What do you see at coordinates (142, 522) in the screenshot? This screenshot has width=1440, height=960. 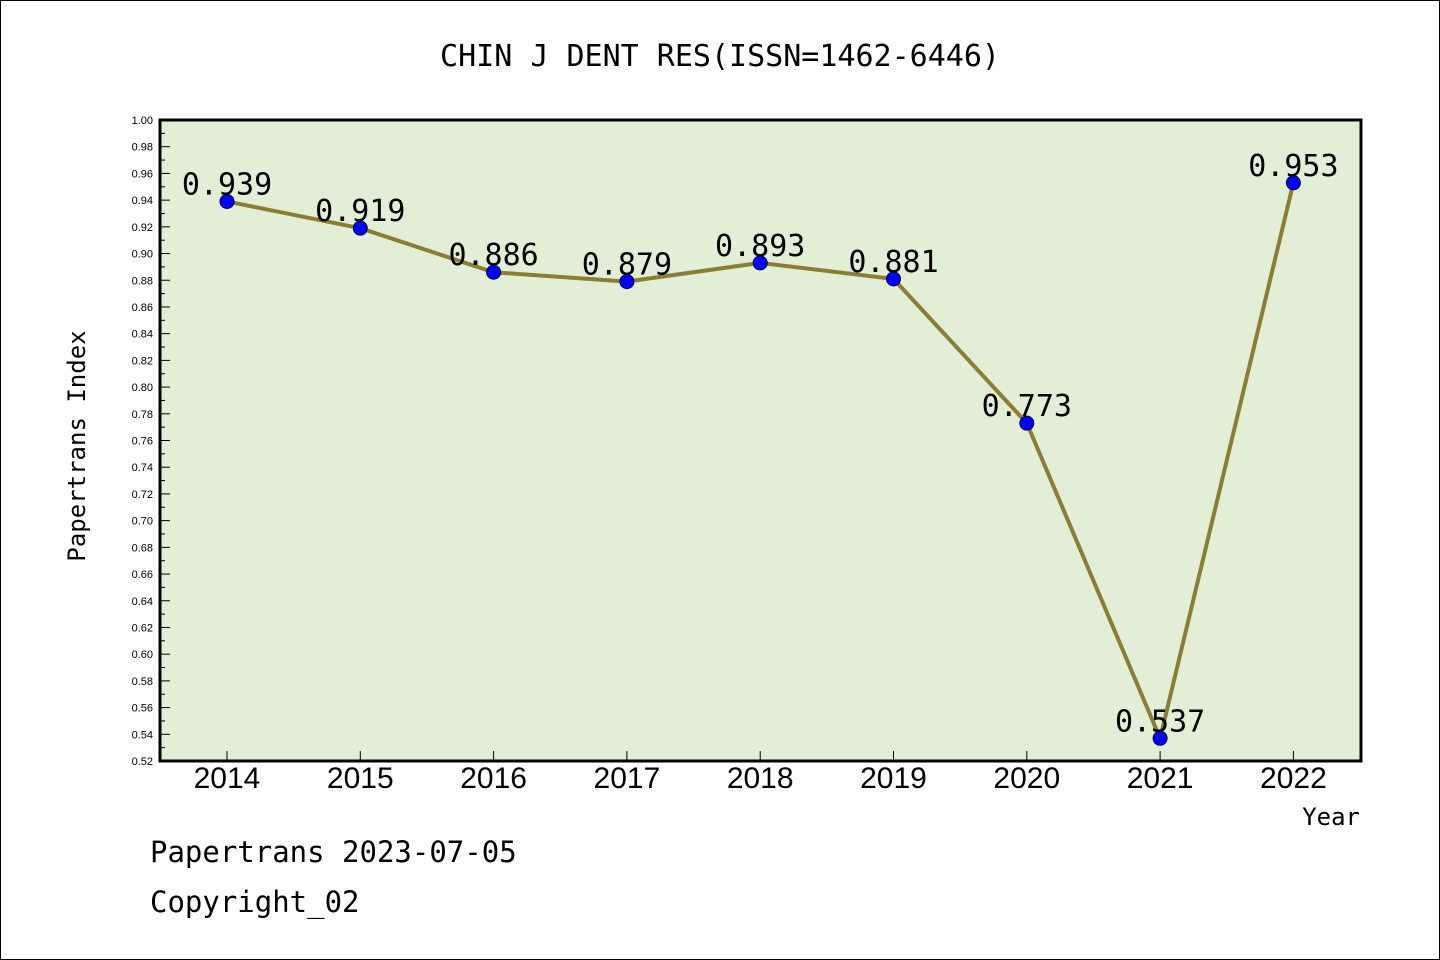 I see `y-tick-label: 0.70` at bounding box center [142, 522].